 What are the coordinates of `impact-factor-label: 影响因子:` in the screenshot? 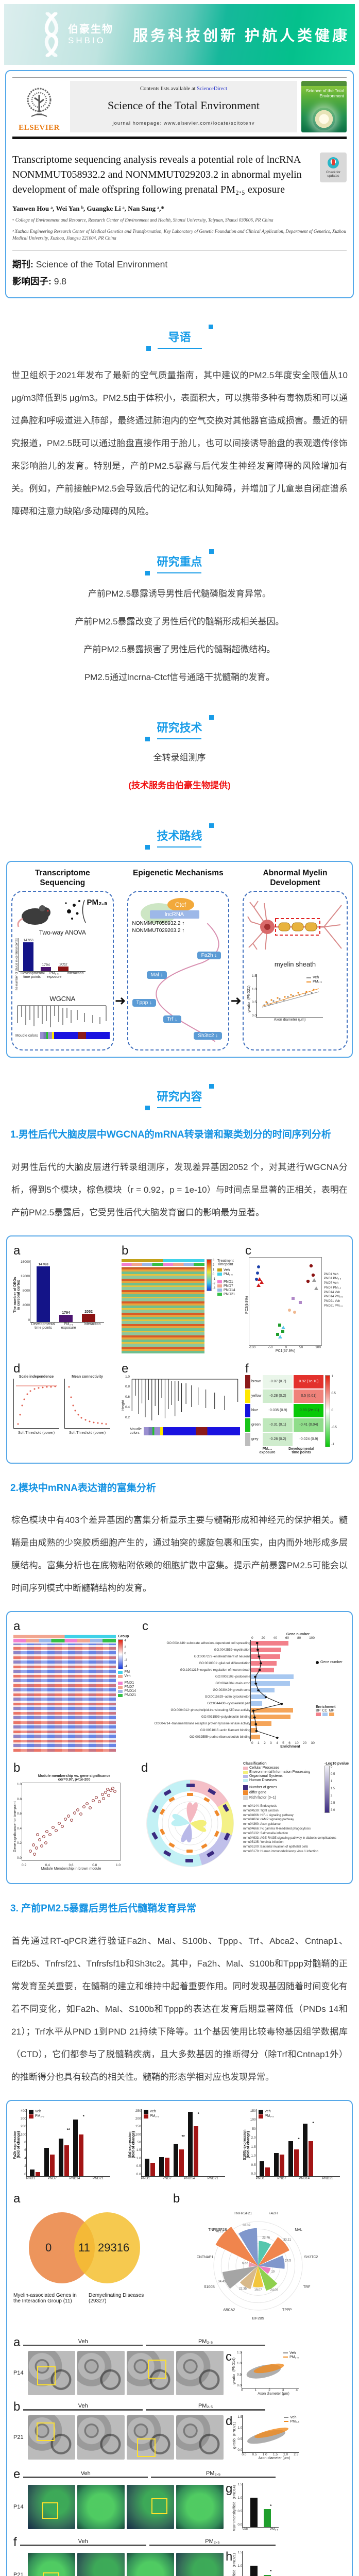 It's located at (32, 281).